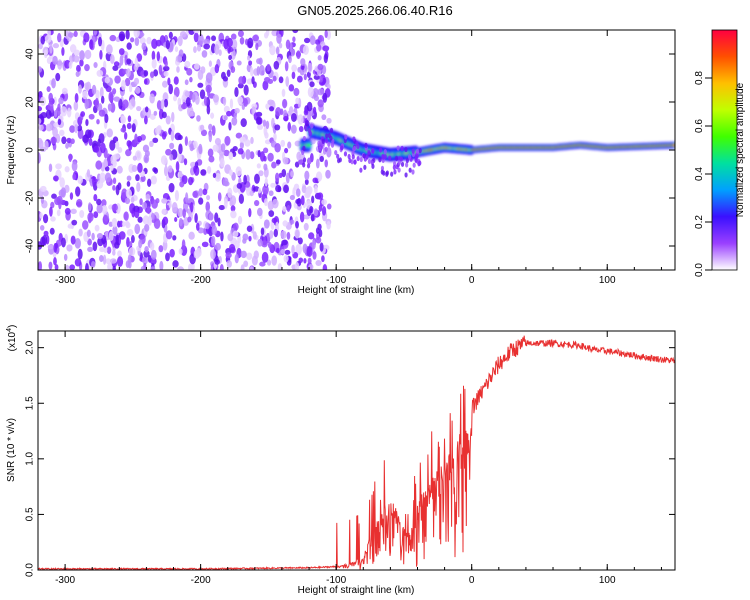 This screenshot has height=600, width=750. Describe the element at coordinates (11, 150) in the screenshot. I see `spectrogram-y-label: Frequency (Hz)` at that location.